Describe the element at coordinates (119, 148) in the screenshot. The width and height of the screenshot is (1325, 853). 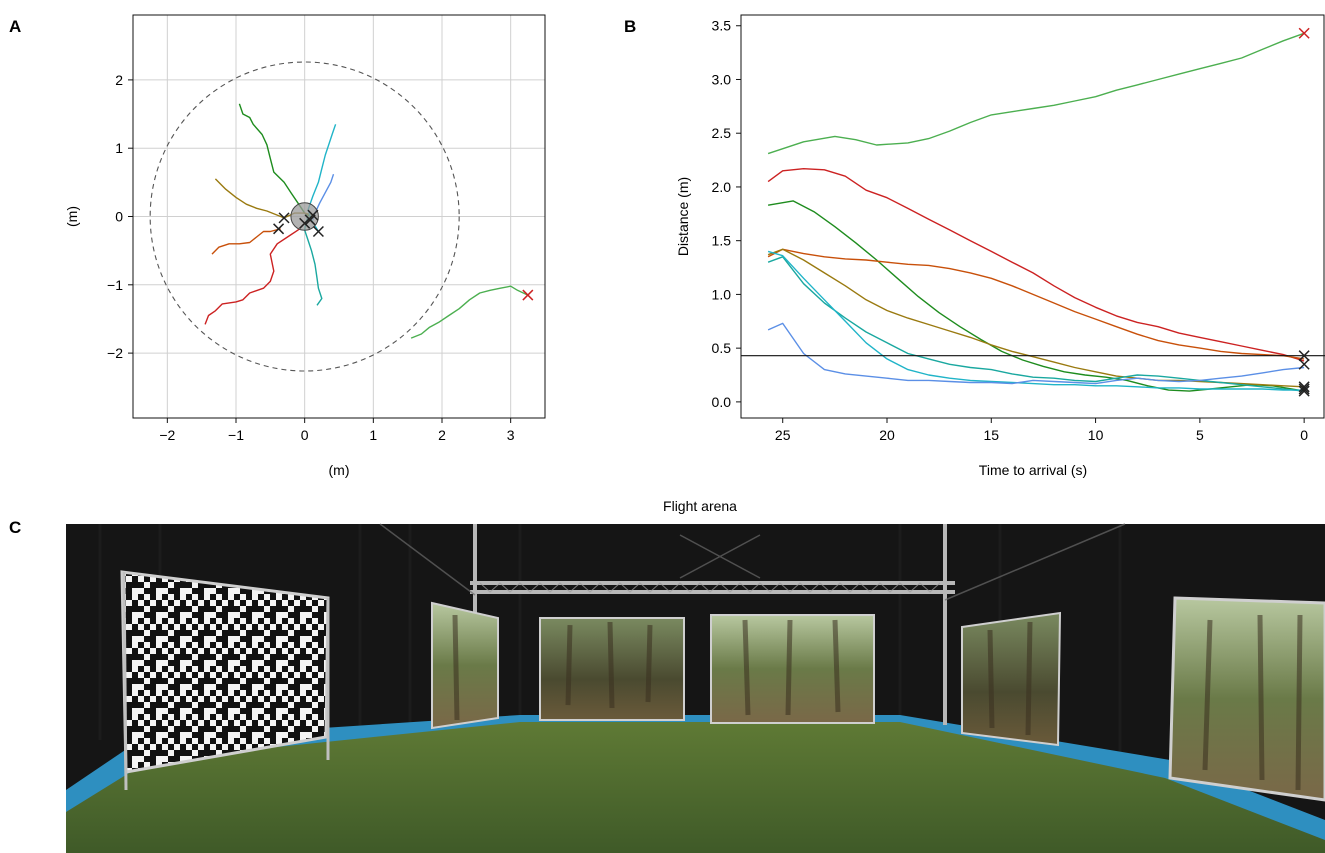
I see `y-tick-label: 1` at that location.